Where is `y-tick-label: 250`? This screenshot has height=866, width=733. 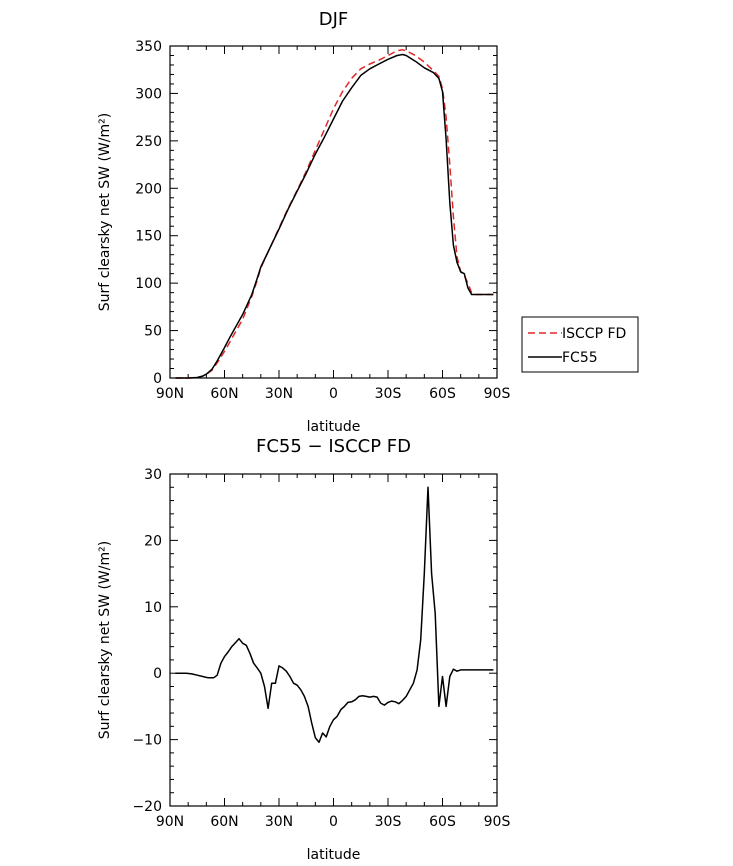
y-tick-label: 250 is located at coordinates (148, 142).